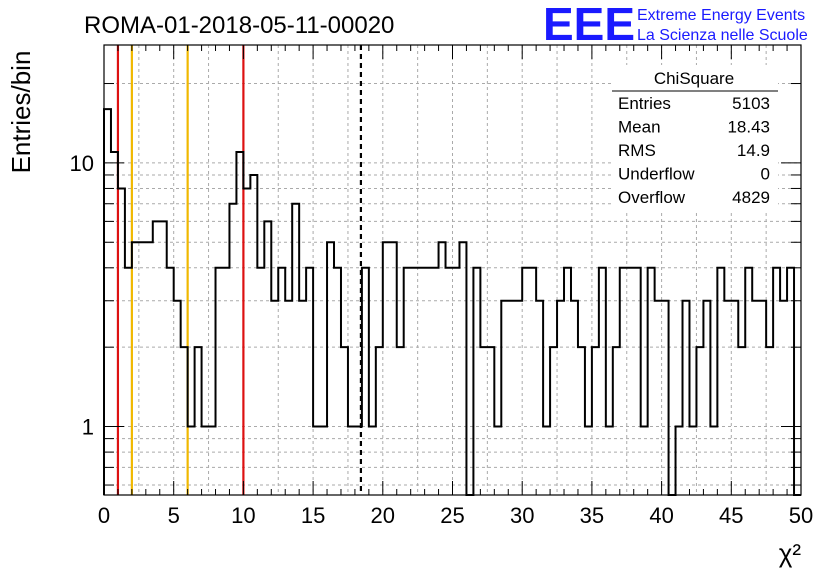 The width and height of the screenshot is (836, 572). Describe the element at coordinates (239, 25) in the screenshot. I see `chart-title: ROMA-01-2018-05-11-00020` at that location.